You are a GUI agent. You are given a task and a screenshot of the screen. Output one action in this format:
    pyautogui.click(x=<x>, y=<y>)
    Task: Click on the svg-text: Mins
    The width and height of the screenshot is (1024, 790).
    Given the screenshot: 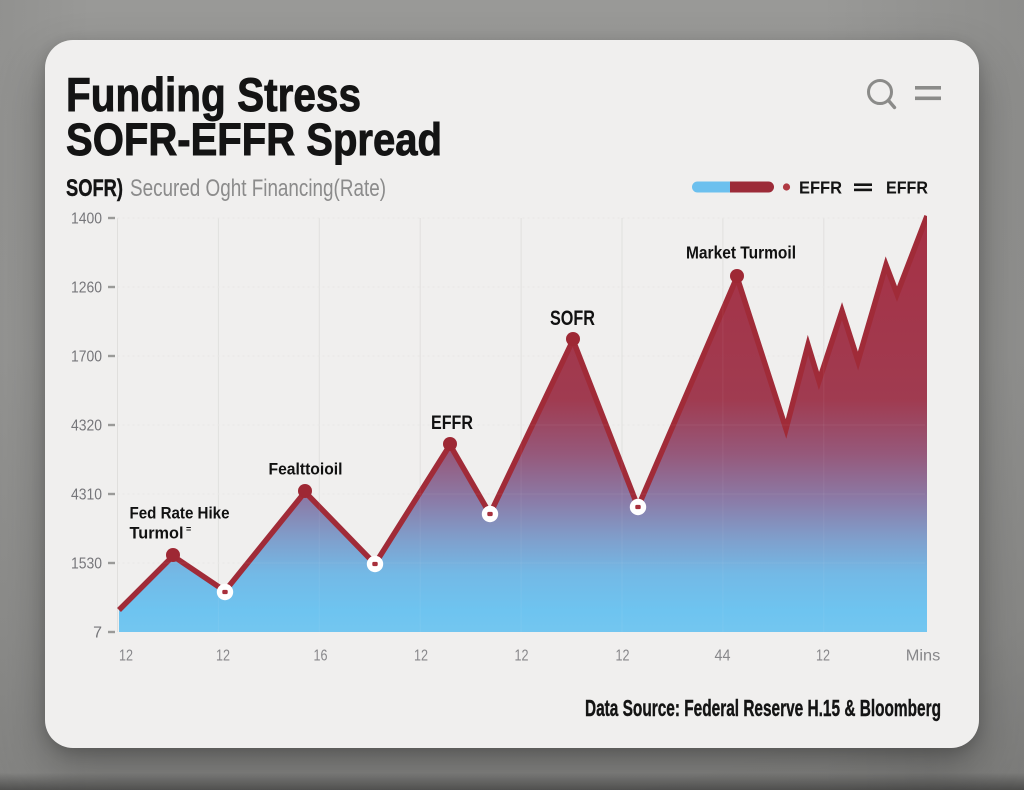 What is the action you would take?
    pyautogui.click(x=923, y=656)
    